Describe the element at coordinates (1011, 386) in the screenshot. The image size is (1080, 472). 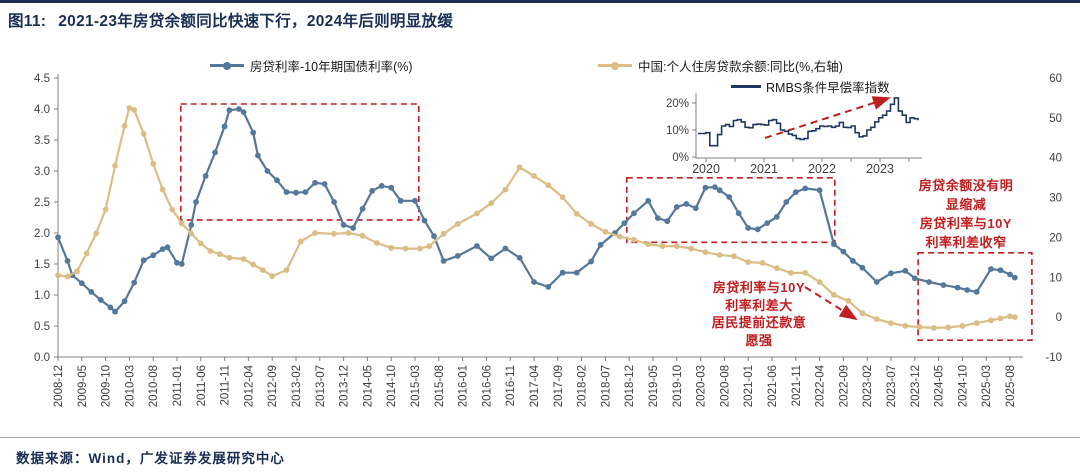
I see `svg-text: 2025-08` at that location.